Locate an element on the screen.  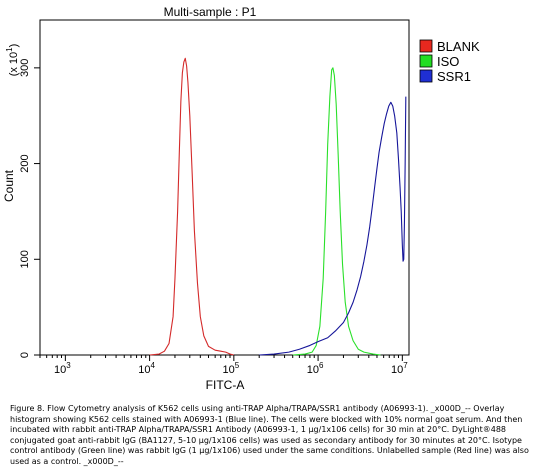
svg-text: (x 101) is located at coordinates (12, 60).